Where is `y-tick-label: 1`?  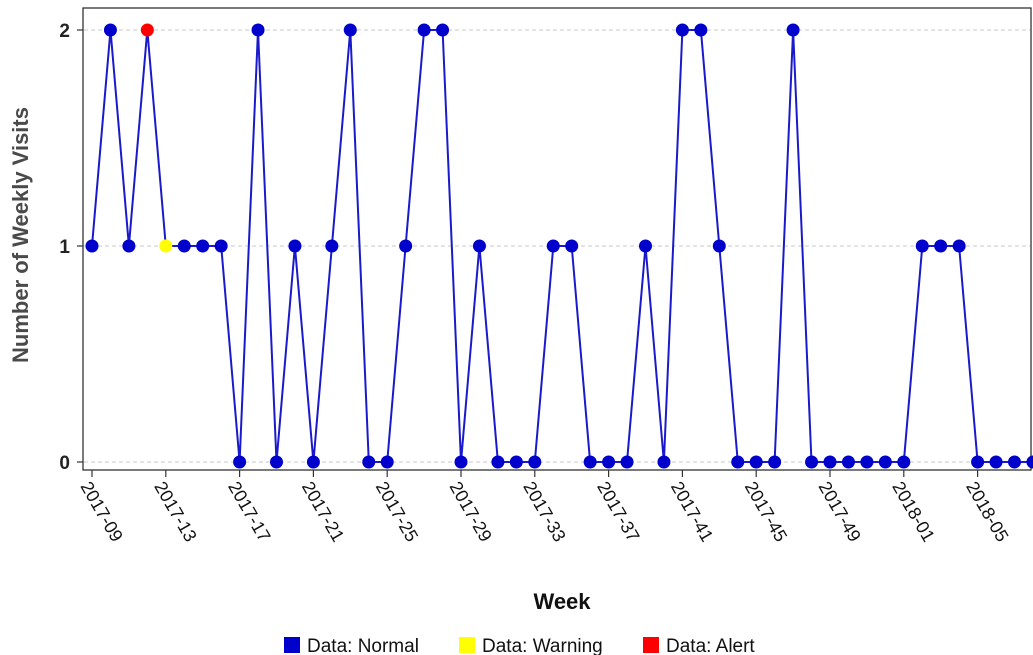 y-tick-label: 1 is located at coordinates (64, 247).